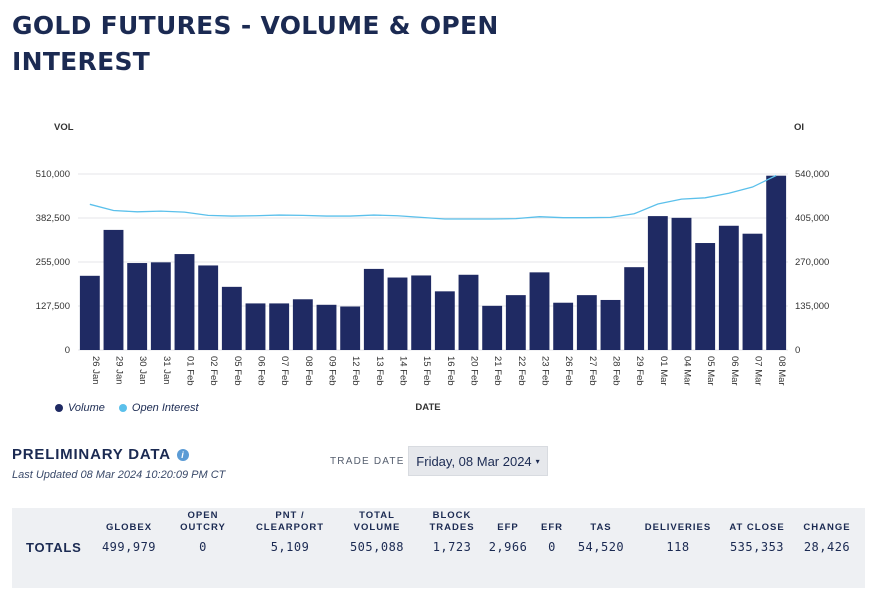 The height and width of the screenshot is (597, 876). What do you see at coordinates (450, 371) in the screenshot?
I see `x-tick-label: 16 Feb` at bounding box center [450, 371].